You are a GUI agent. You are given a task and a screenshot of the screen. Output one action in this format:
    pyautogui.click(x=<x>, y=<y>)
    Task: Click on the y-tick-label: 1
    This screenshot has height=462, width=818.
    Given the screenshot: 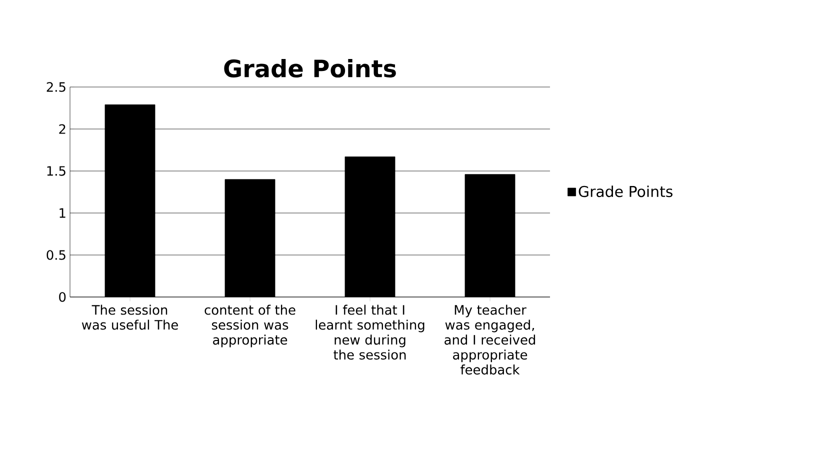 What is the action you would take?
    pyautogui.click(x=63, y=213)
    